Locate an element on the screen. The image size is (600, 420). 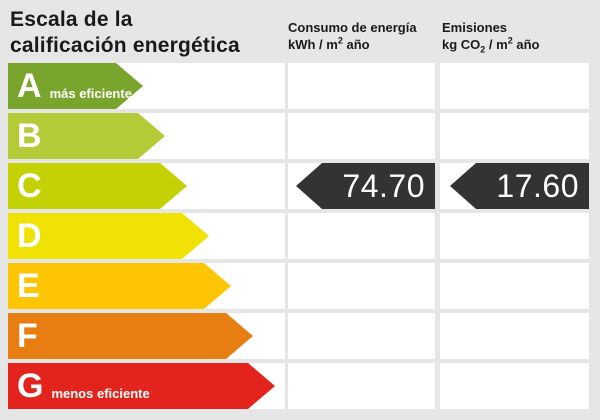
rating-band-c: C is located at coordinates (97, 186).